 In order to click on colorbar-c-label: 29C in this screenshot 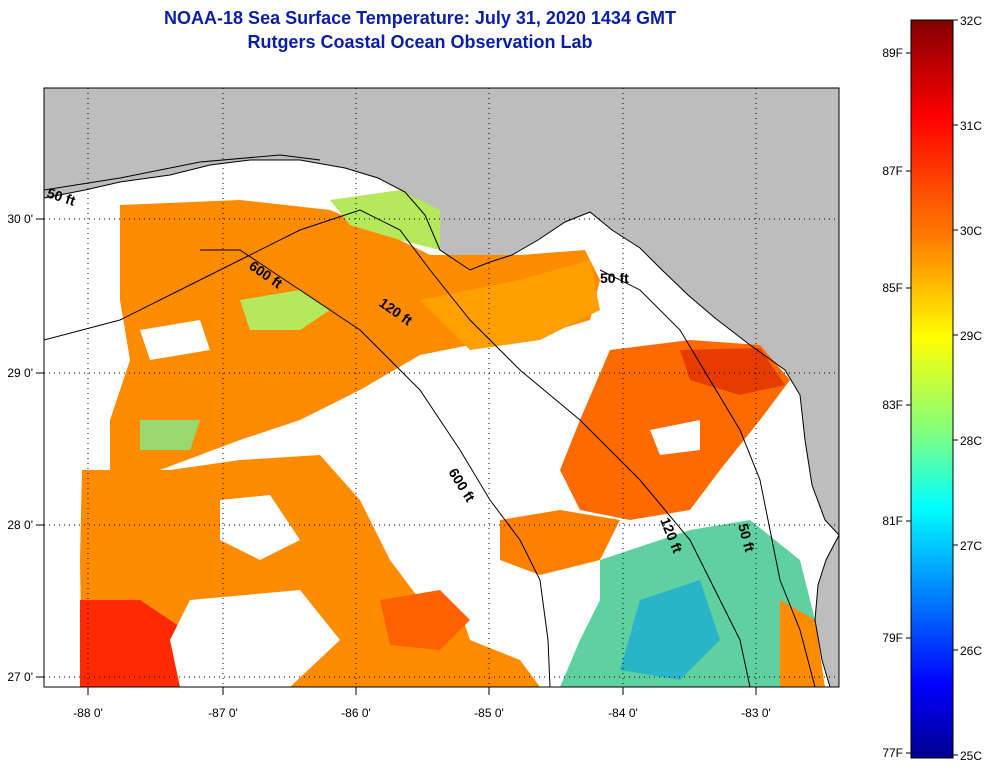, I will do `click(971, 336)`.